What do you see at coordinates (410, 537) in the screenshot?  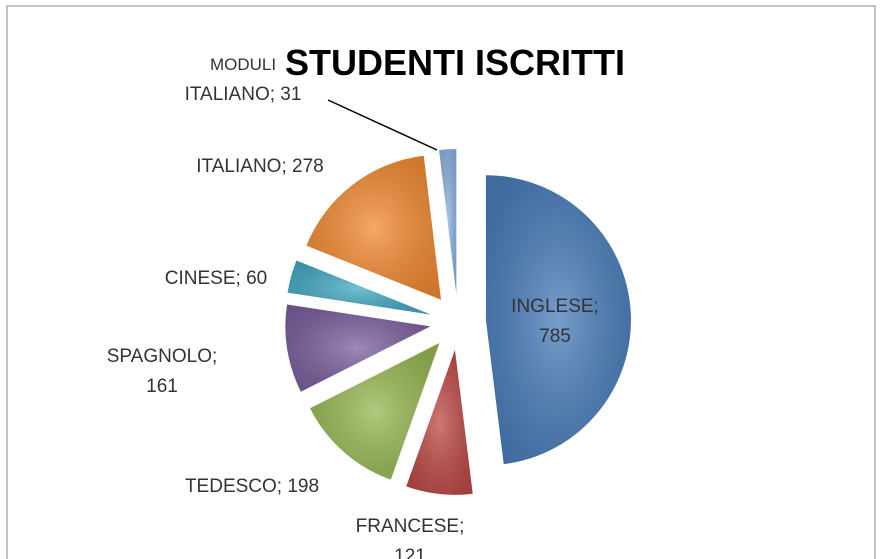 I see `data-label: FRANCESE; 121` at bounding box center [410, 537].